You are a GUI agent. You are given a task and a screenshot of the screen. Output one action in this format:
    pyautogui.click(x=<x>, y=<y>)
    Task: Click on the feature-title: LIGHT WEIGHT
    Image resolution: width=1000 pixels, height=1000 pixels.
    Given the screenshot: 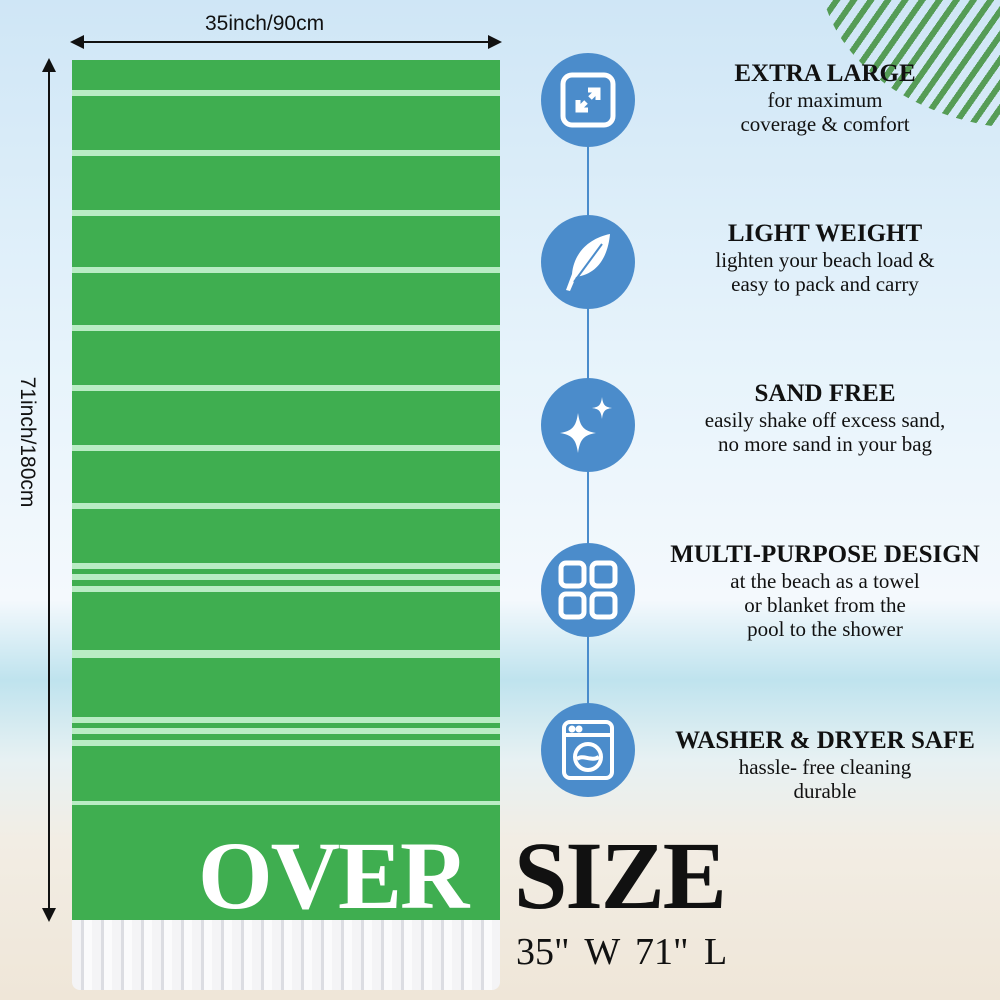 What is the action you would take?
    pyautogui.click(x=825, y=233)
    